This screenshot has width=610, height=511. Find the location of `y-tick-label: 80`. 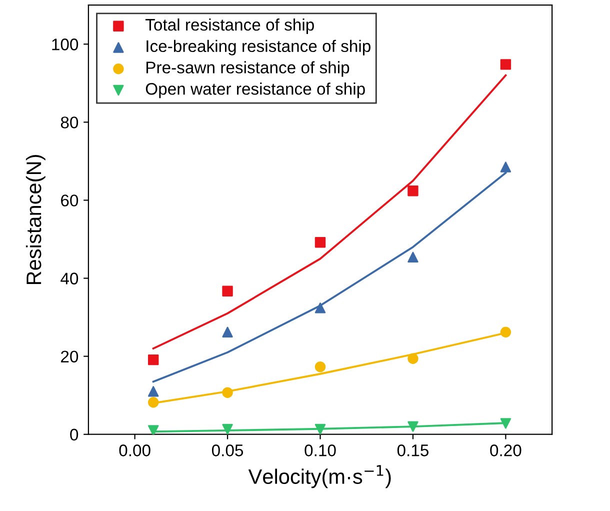

y-tick-label: 80 is located at coordinates (69, 122).